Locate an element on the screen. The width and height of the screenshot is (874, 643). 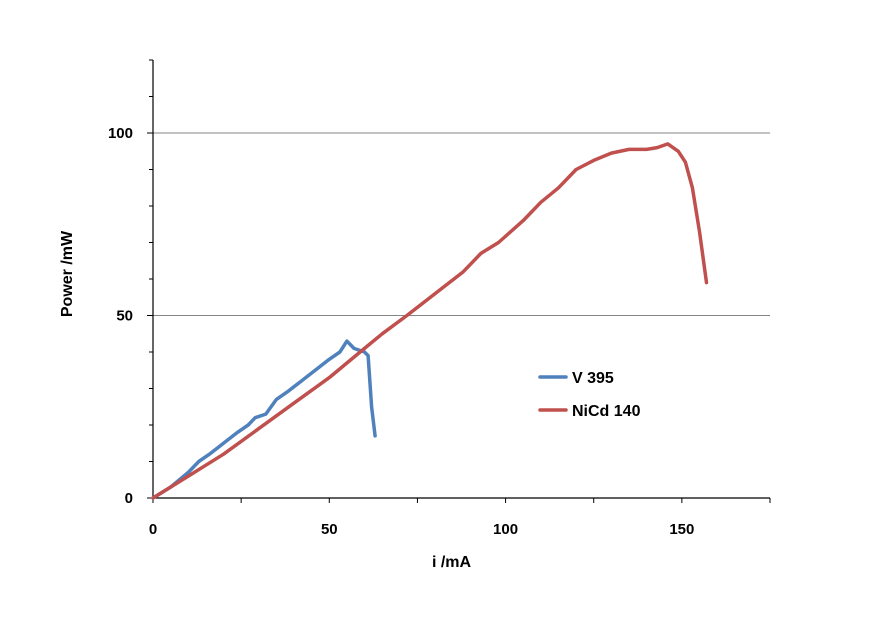
x-tick-label-50: 50 is located at coordinates (329, 529).